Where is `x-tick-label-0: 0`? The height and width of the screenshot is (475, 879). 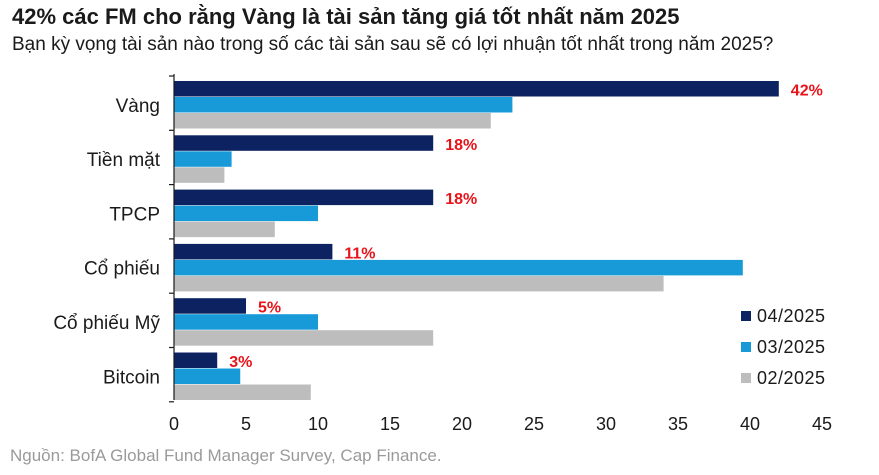 x-tick-label-0: 0 is located at coordinates (174, 424).